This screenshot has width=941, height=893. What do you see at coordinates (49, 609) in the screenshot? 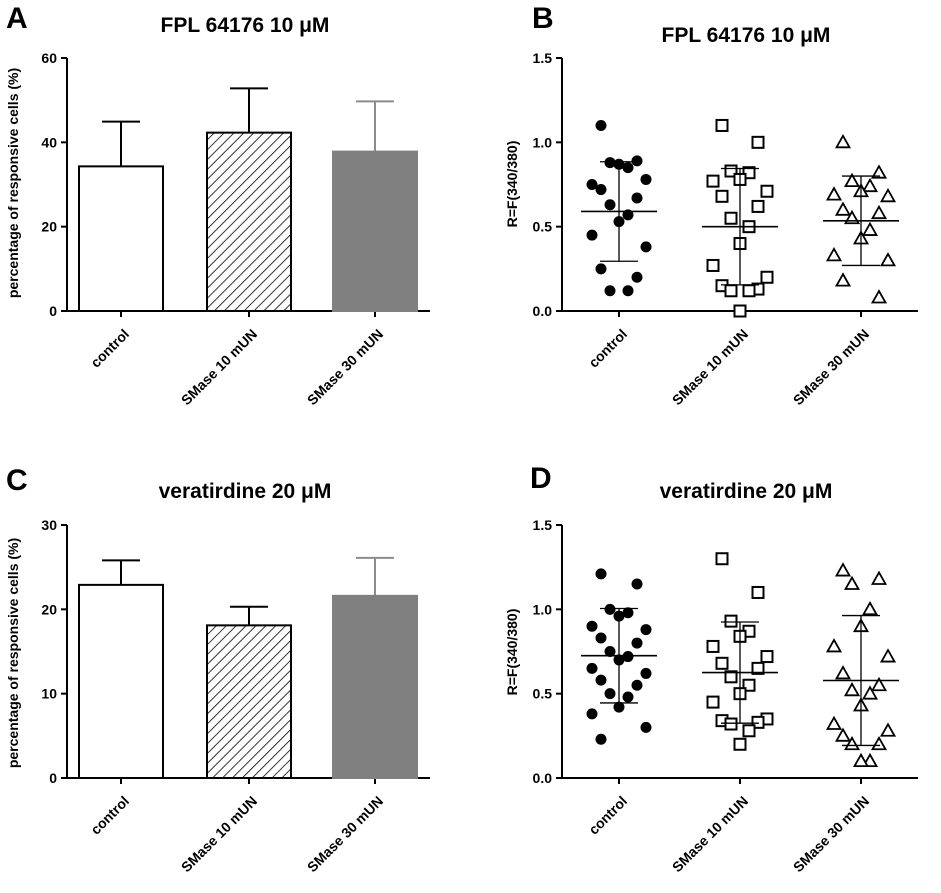
I see `y-tick-label-c: 20` at bounding box center [49, 609].